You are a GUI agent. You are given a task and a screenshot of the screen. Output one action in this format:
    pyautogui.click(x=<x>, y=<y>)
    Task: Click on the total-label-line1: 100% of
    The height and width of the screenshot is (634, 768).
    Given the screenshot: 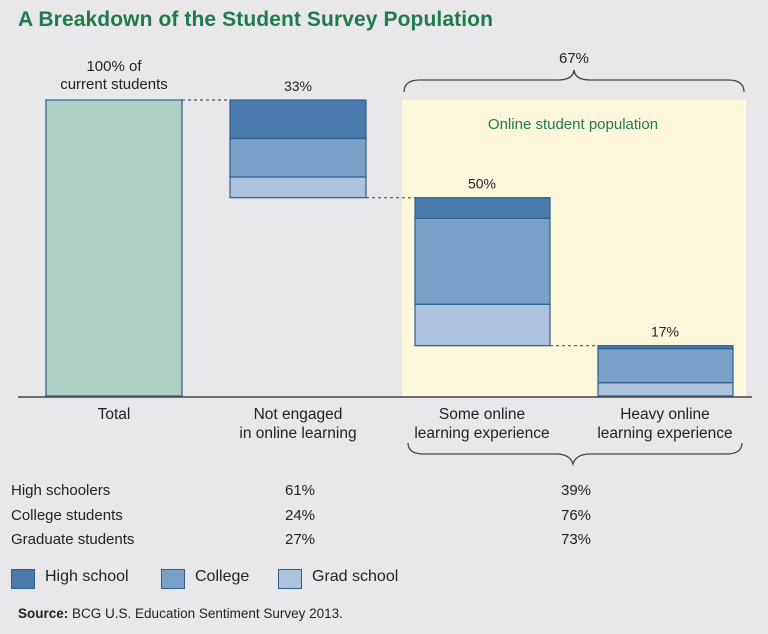 What is the action you would take?
    pyautogui.click(x=114, y=66)
    